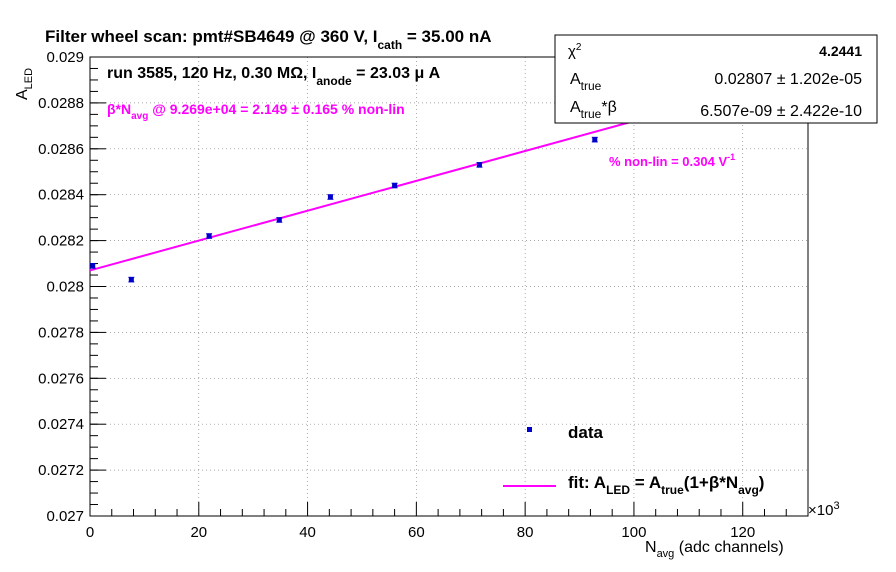 The height and width of the screenshot is (572, 896). What do you see at coordinates (61, 149) in the screenshot?
I see `y-tick-label: 0.0286` at bounding box center [61, 149].